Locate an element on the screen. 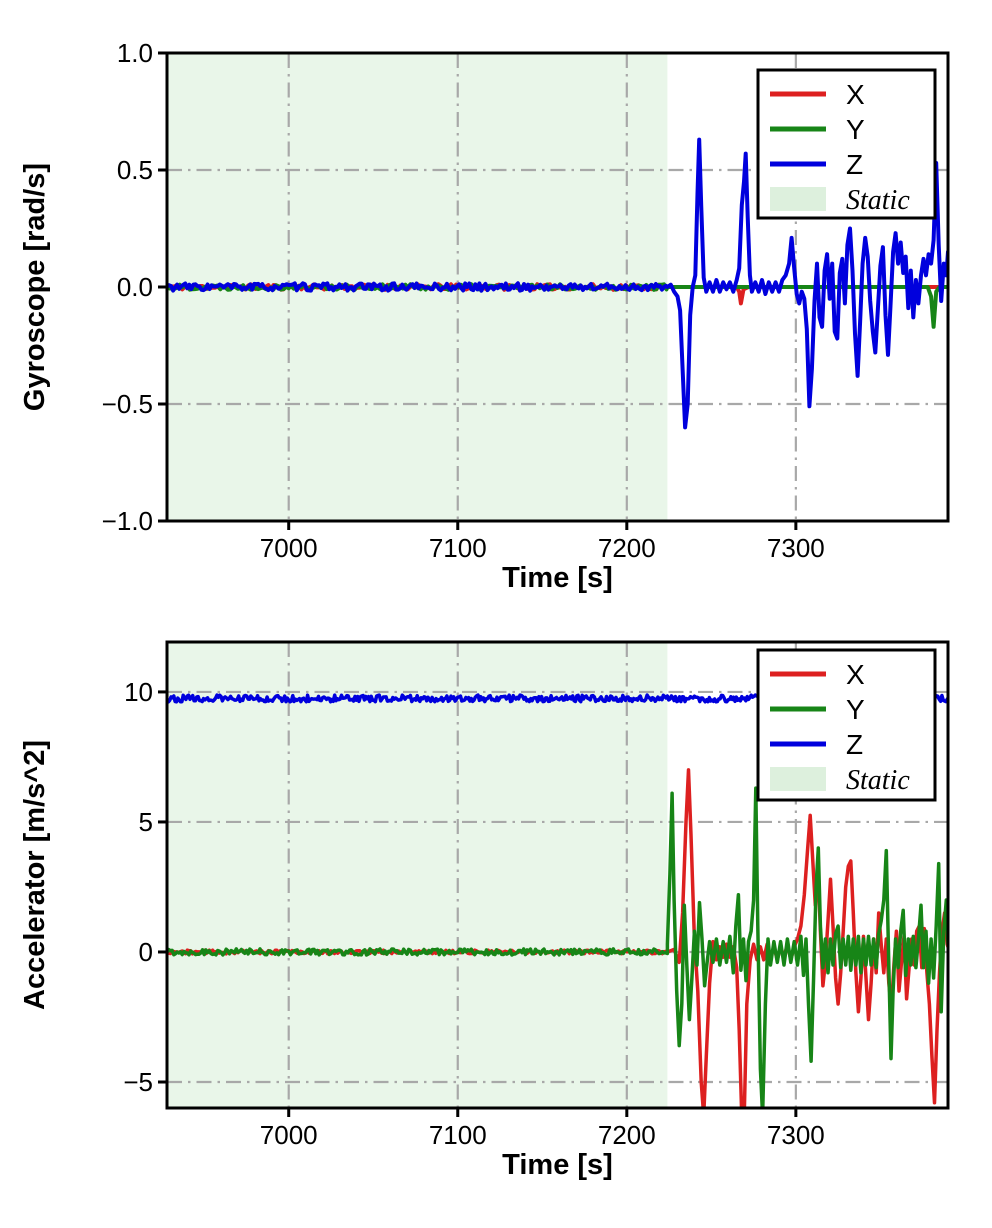 The height and width of the screenshot is (1228, 992). y-axis-label: Accelerator [m/s^2] is located at coordinates (35, 875).